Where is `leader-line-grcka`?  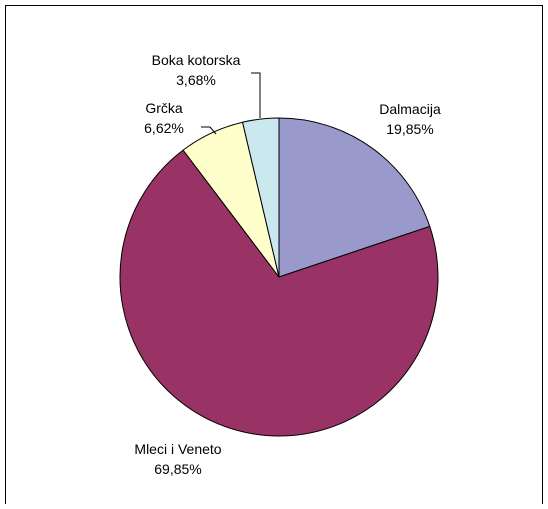
leader-line-grcka is located at coordinates (209, 130).